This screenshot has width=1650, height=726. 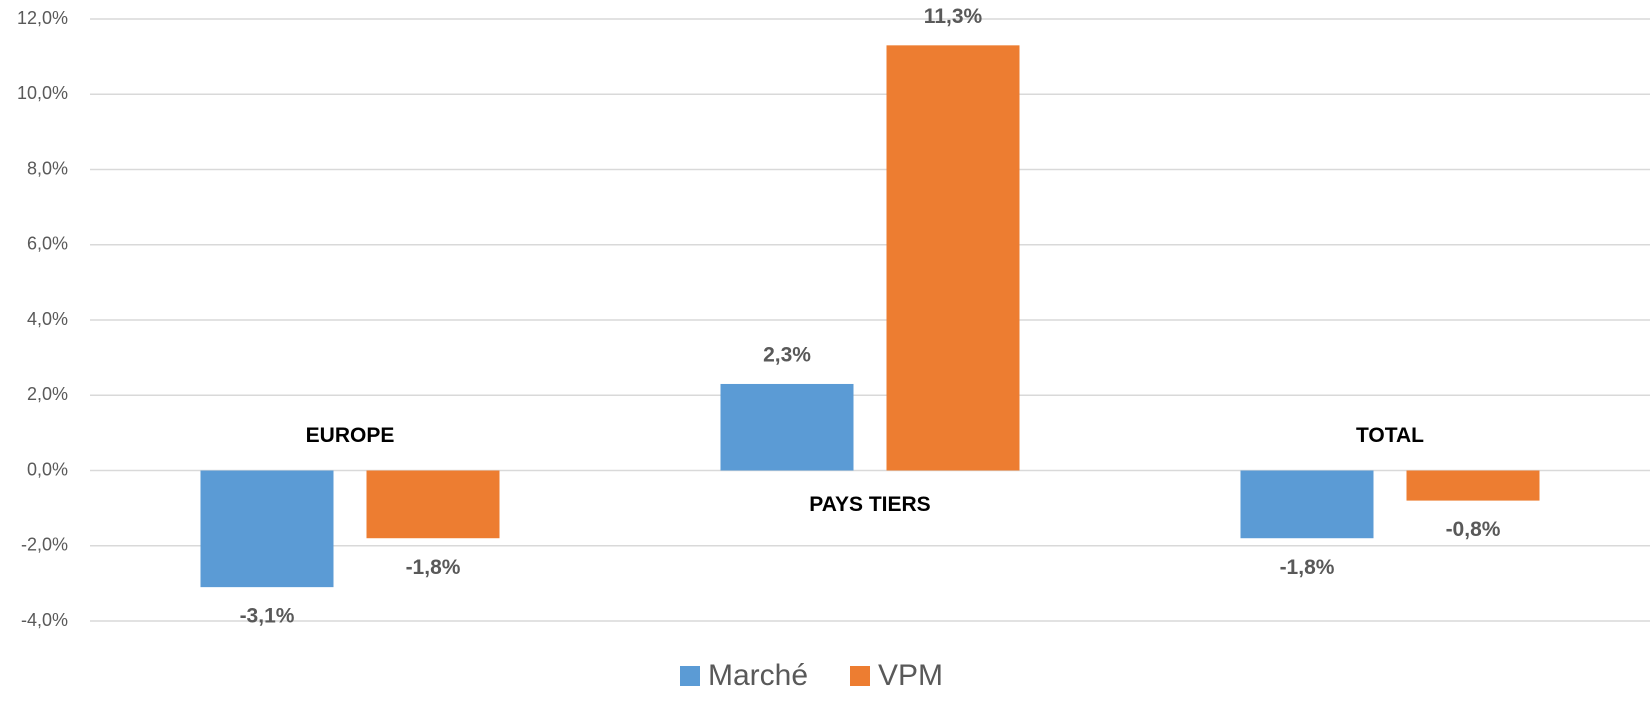 I want to click on y-tick-label: 12,0%, so click(x=42, y=18).